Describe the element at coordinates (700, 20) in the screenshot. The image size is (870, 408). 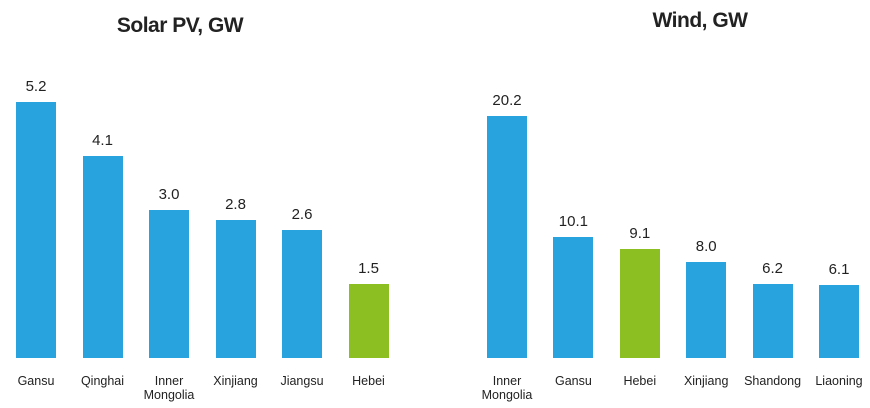
I see `chart-title: Wind, GW` at that location.